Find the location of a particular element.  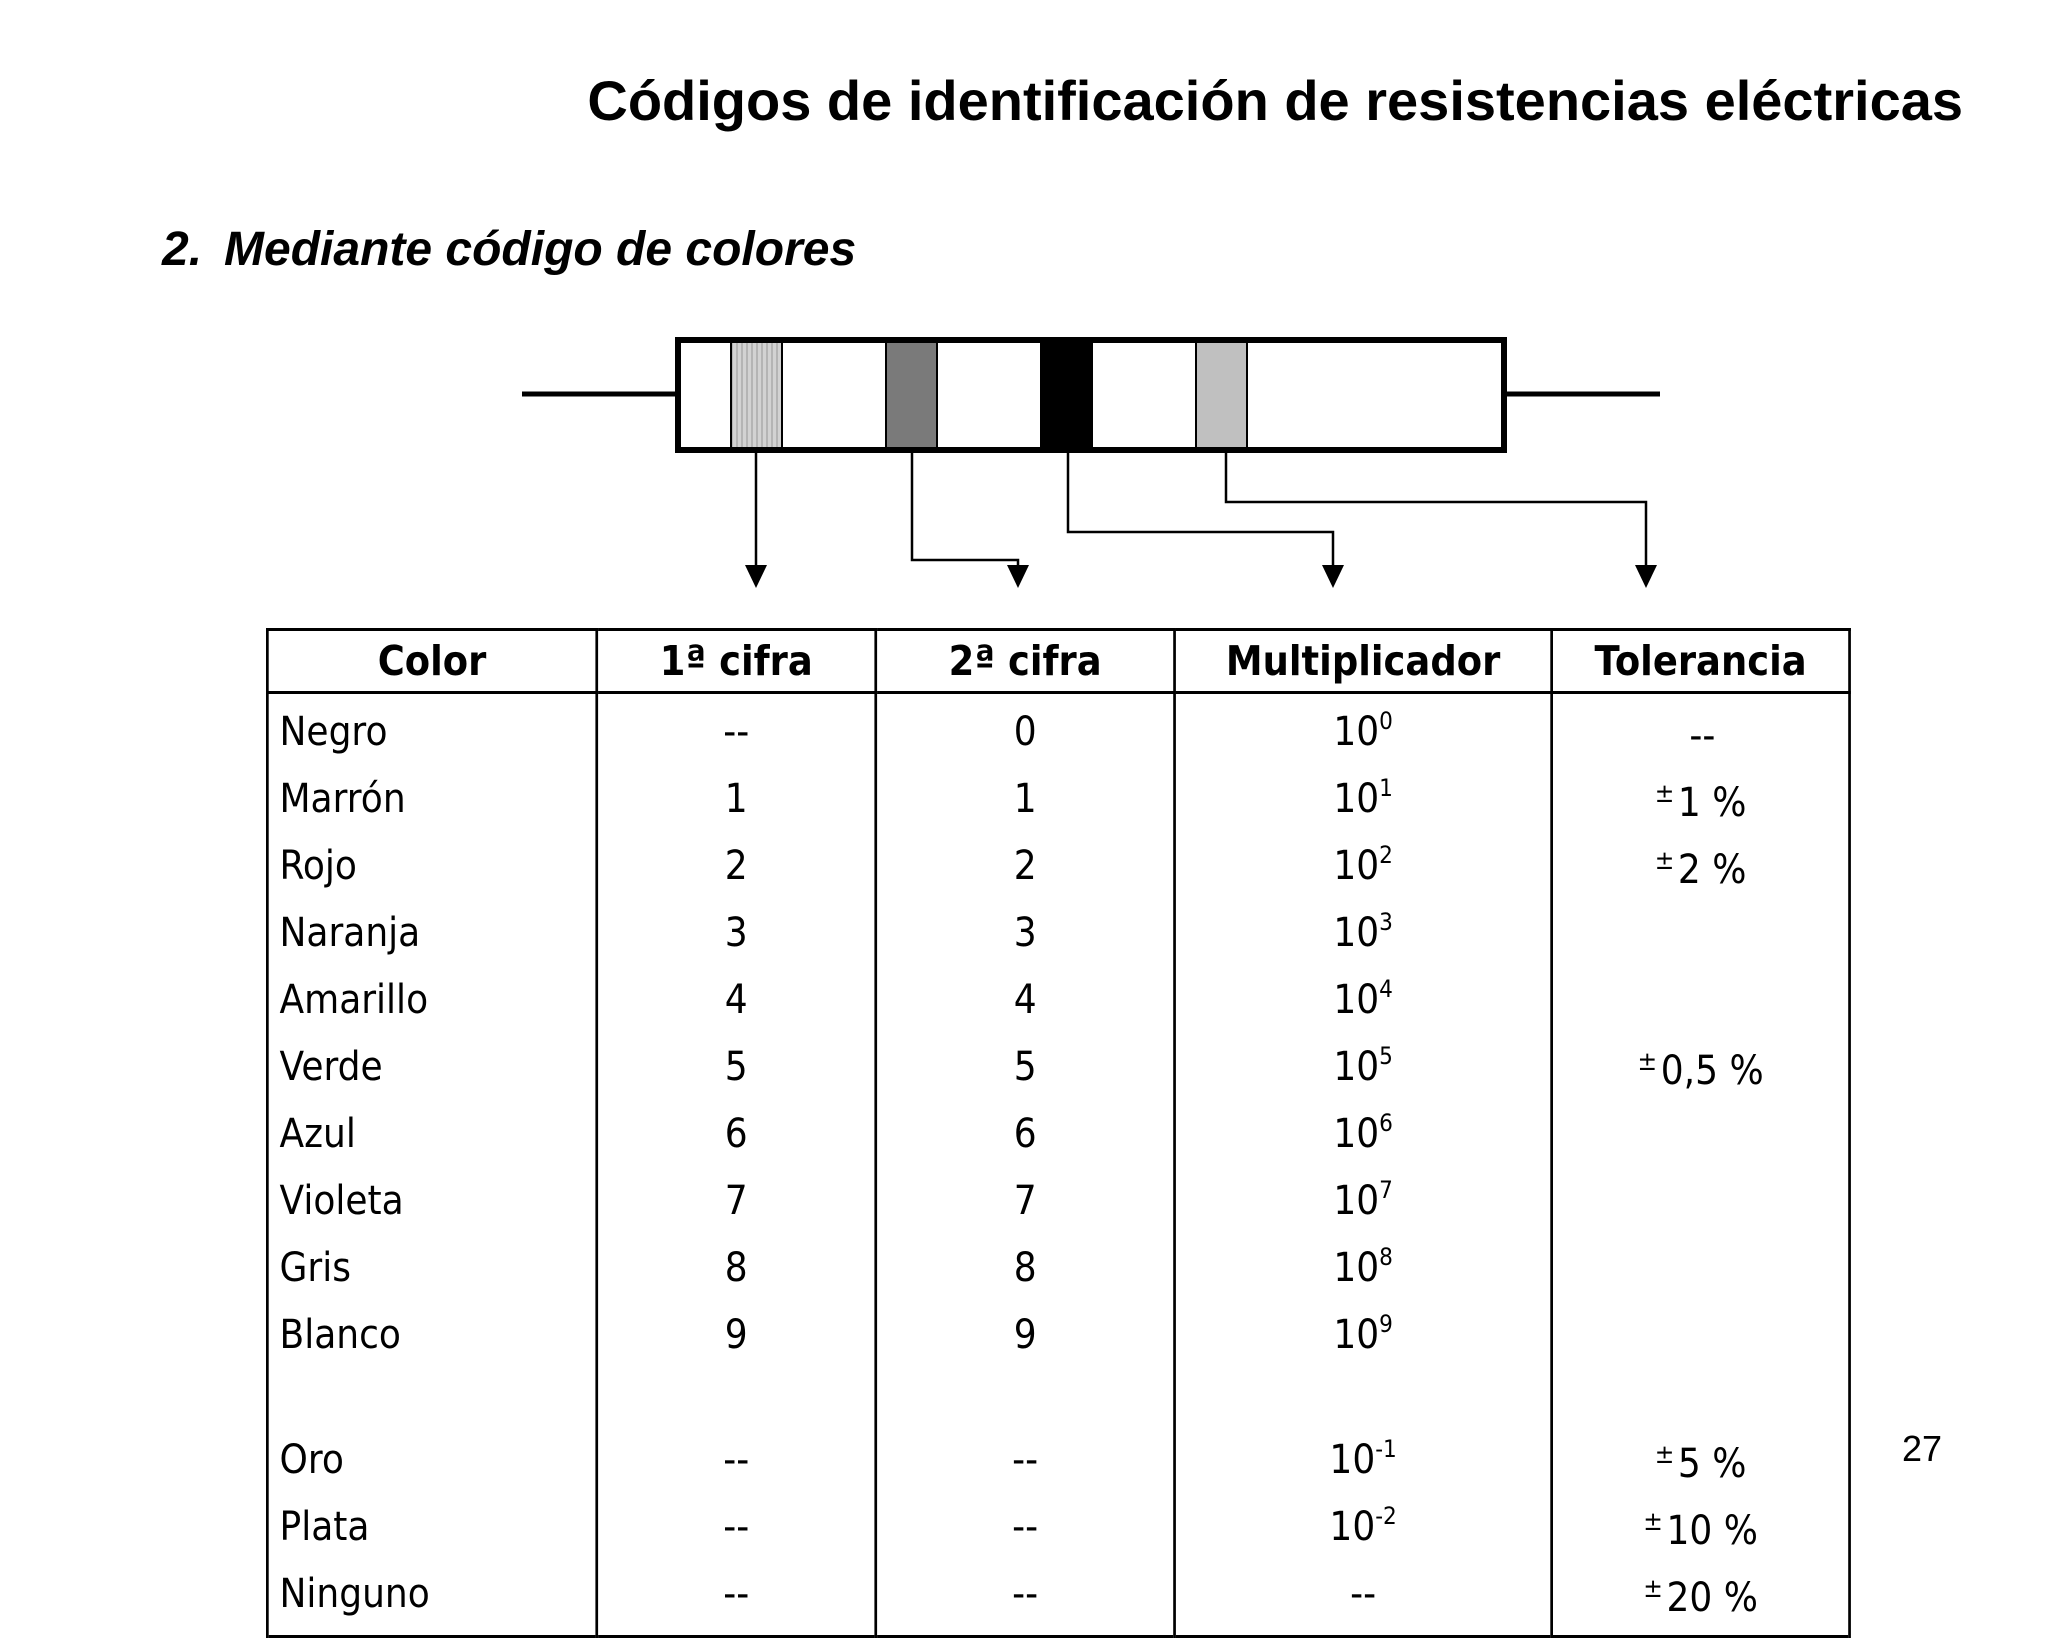

resistor-diagram is located at coordinates (1091, 462).